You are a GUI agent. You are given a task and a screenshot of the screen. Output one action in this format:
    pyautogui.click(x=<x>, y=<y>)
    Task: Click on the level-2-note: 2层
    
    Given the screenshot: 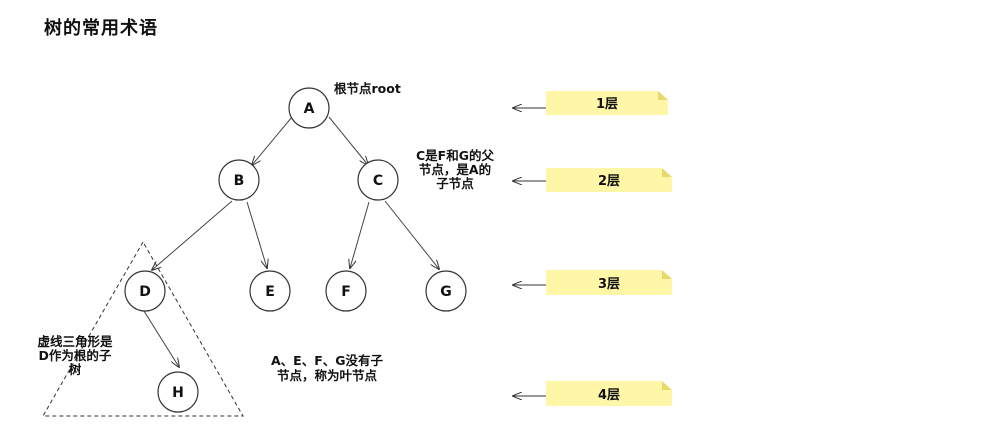 What is the action you would take?
    pyautogui.click(x=609, y=180)
    